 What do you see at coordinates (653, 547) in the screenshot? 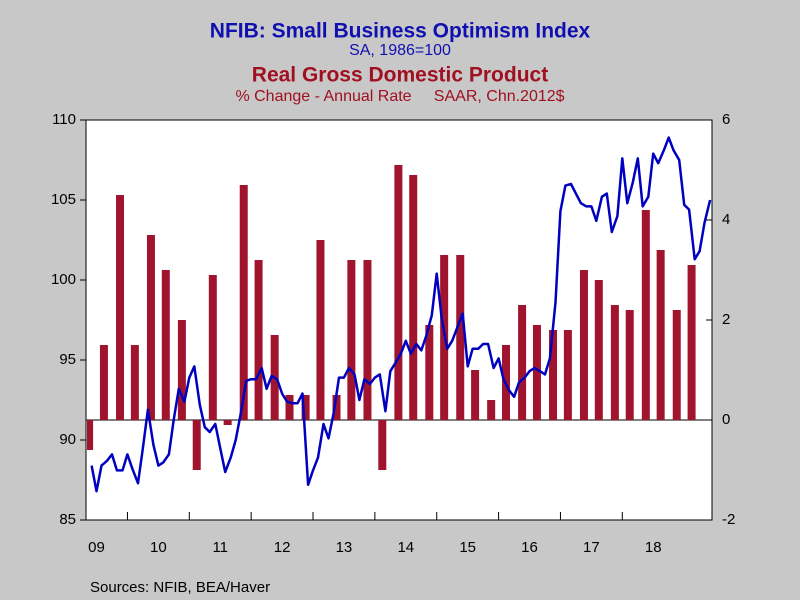
I see `x-tick-label: 18` at bounding box center [653, 547].